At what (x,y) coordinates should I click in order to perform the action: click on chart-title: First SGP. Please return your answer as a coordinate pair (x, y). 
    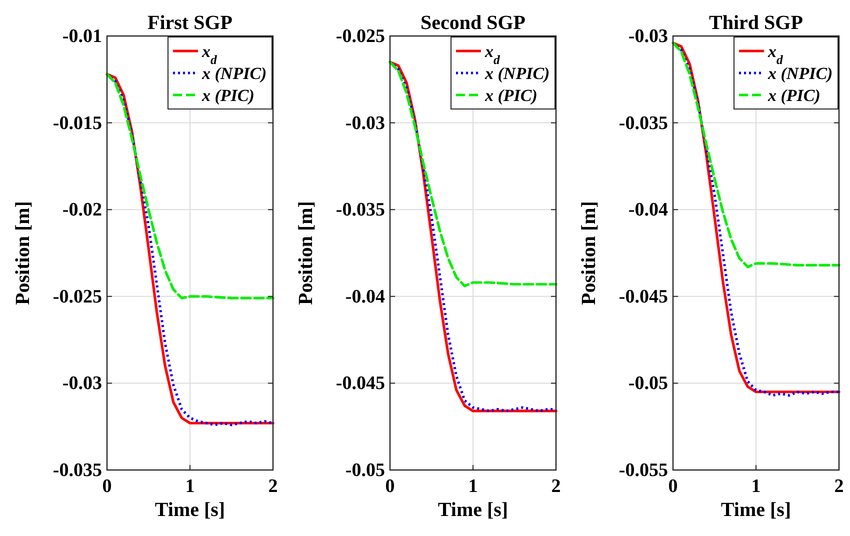
    Looking at the image, I should click on (190, 23).